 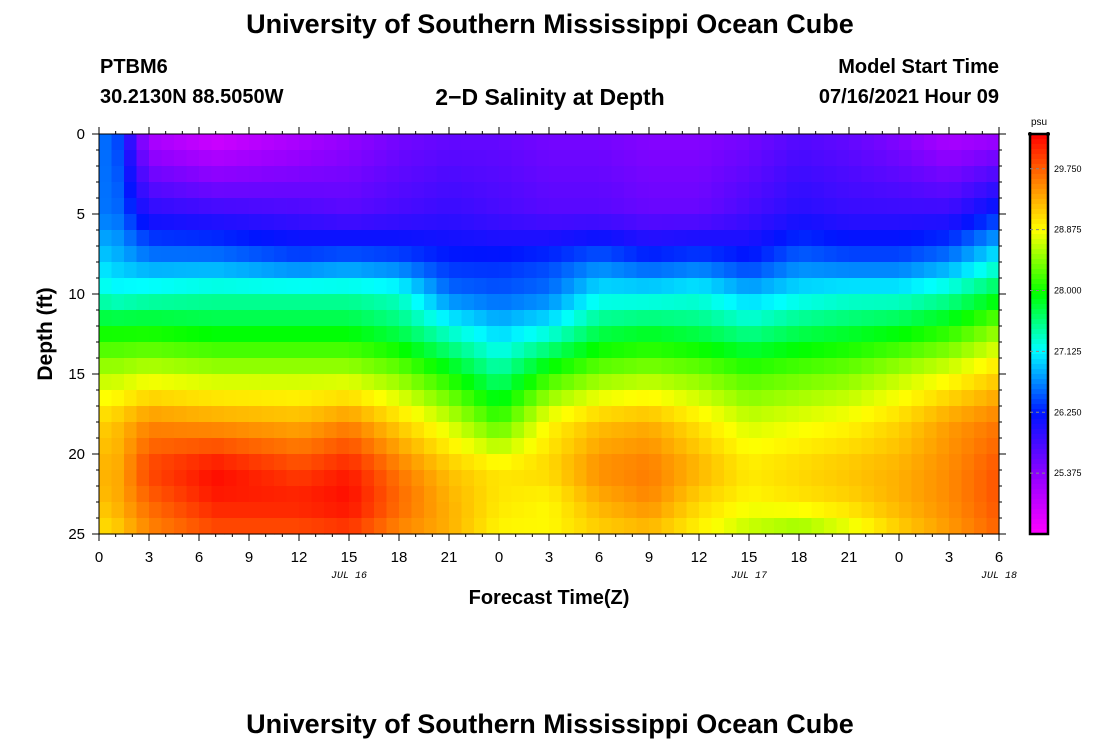 What do you see at coordinates (76, 294) in the screenshot?
I see `y-tick-label: 10` at bounding box center [76, 294].